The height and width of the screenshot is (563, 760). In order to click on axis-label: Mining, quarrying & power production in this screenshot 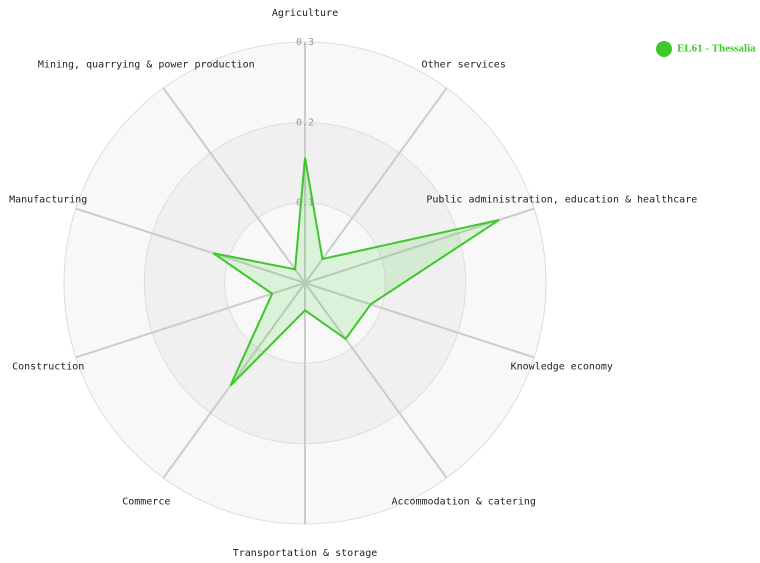, I will do `click(146, 65)`.